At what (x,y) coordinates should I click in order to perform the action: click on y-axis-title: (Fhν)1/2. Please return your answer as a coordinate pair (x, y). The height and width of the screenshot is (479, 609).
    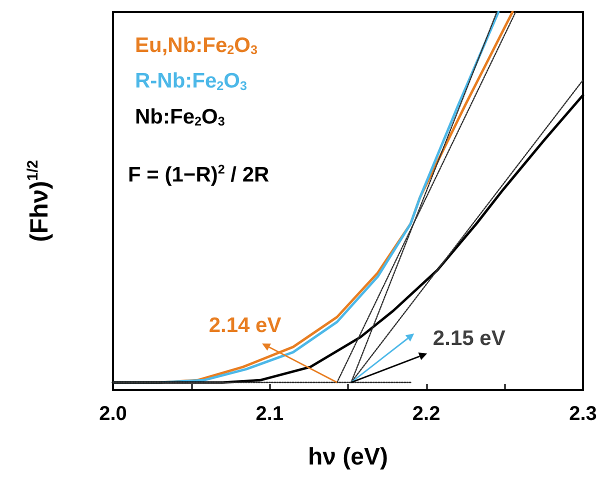
    Looking at the image, I should click on (39, 201).